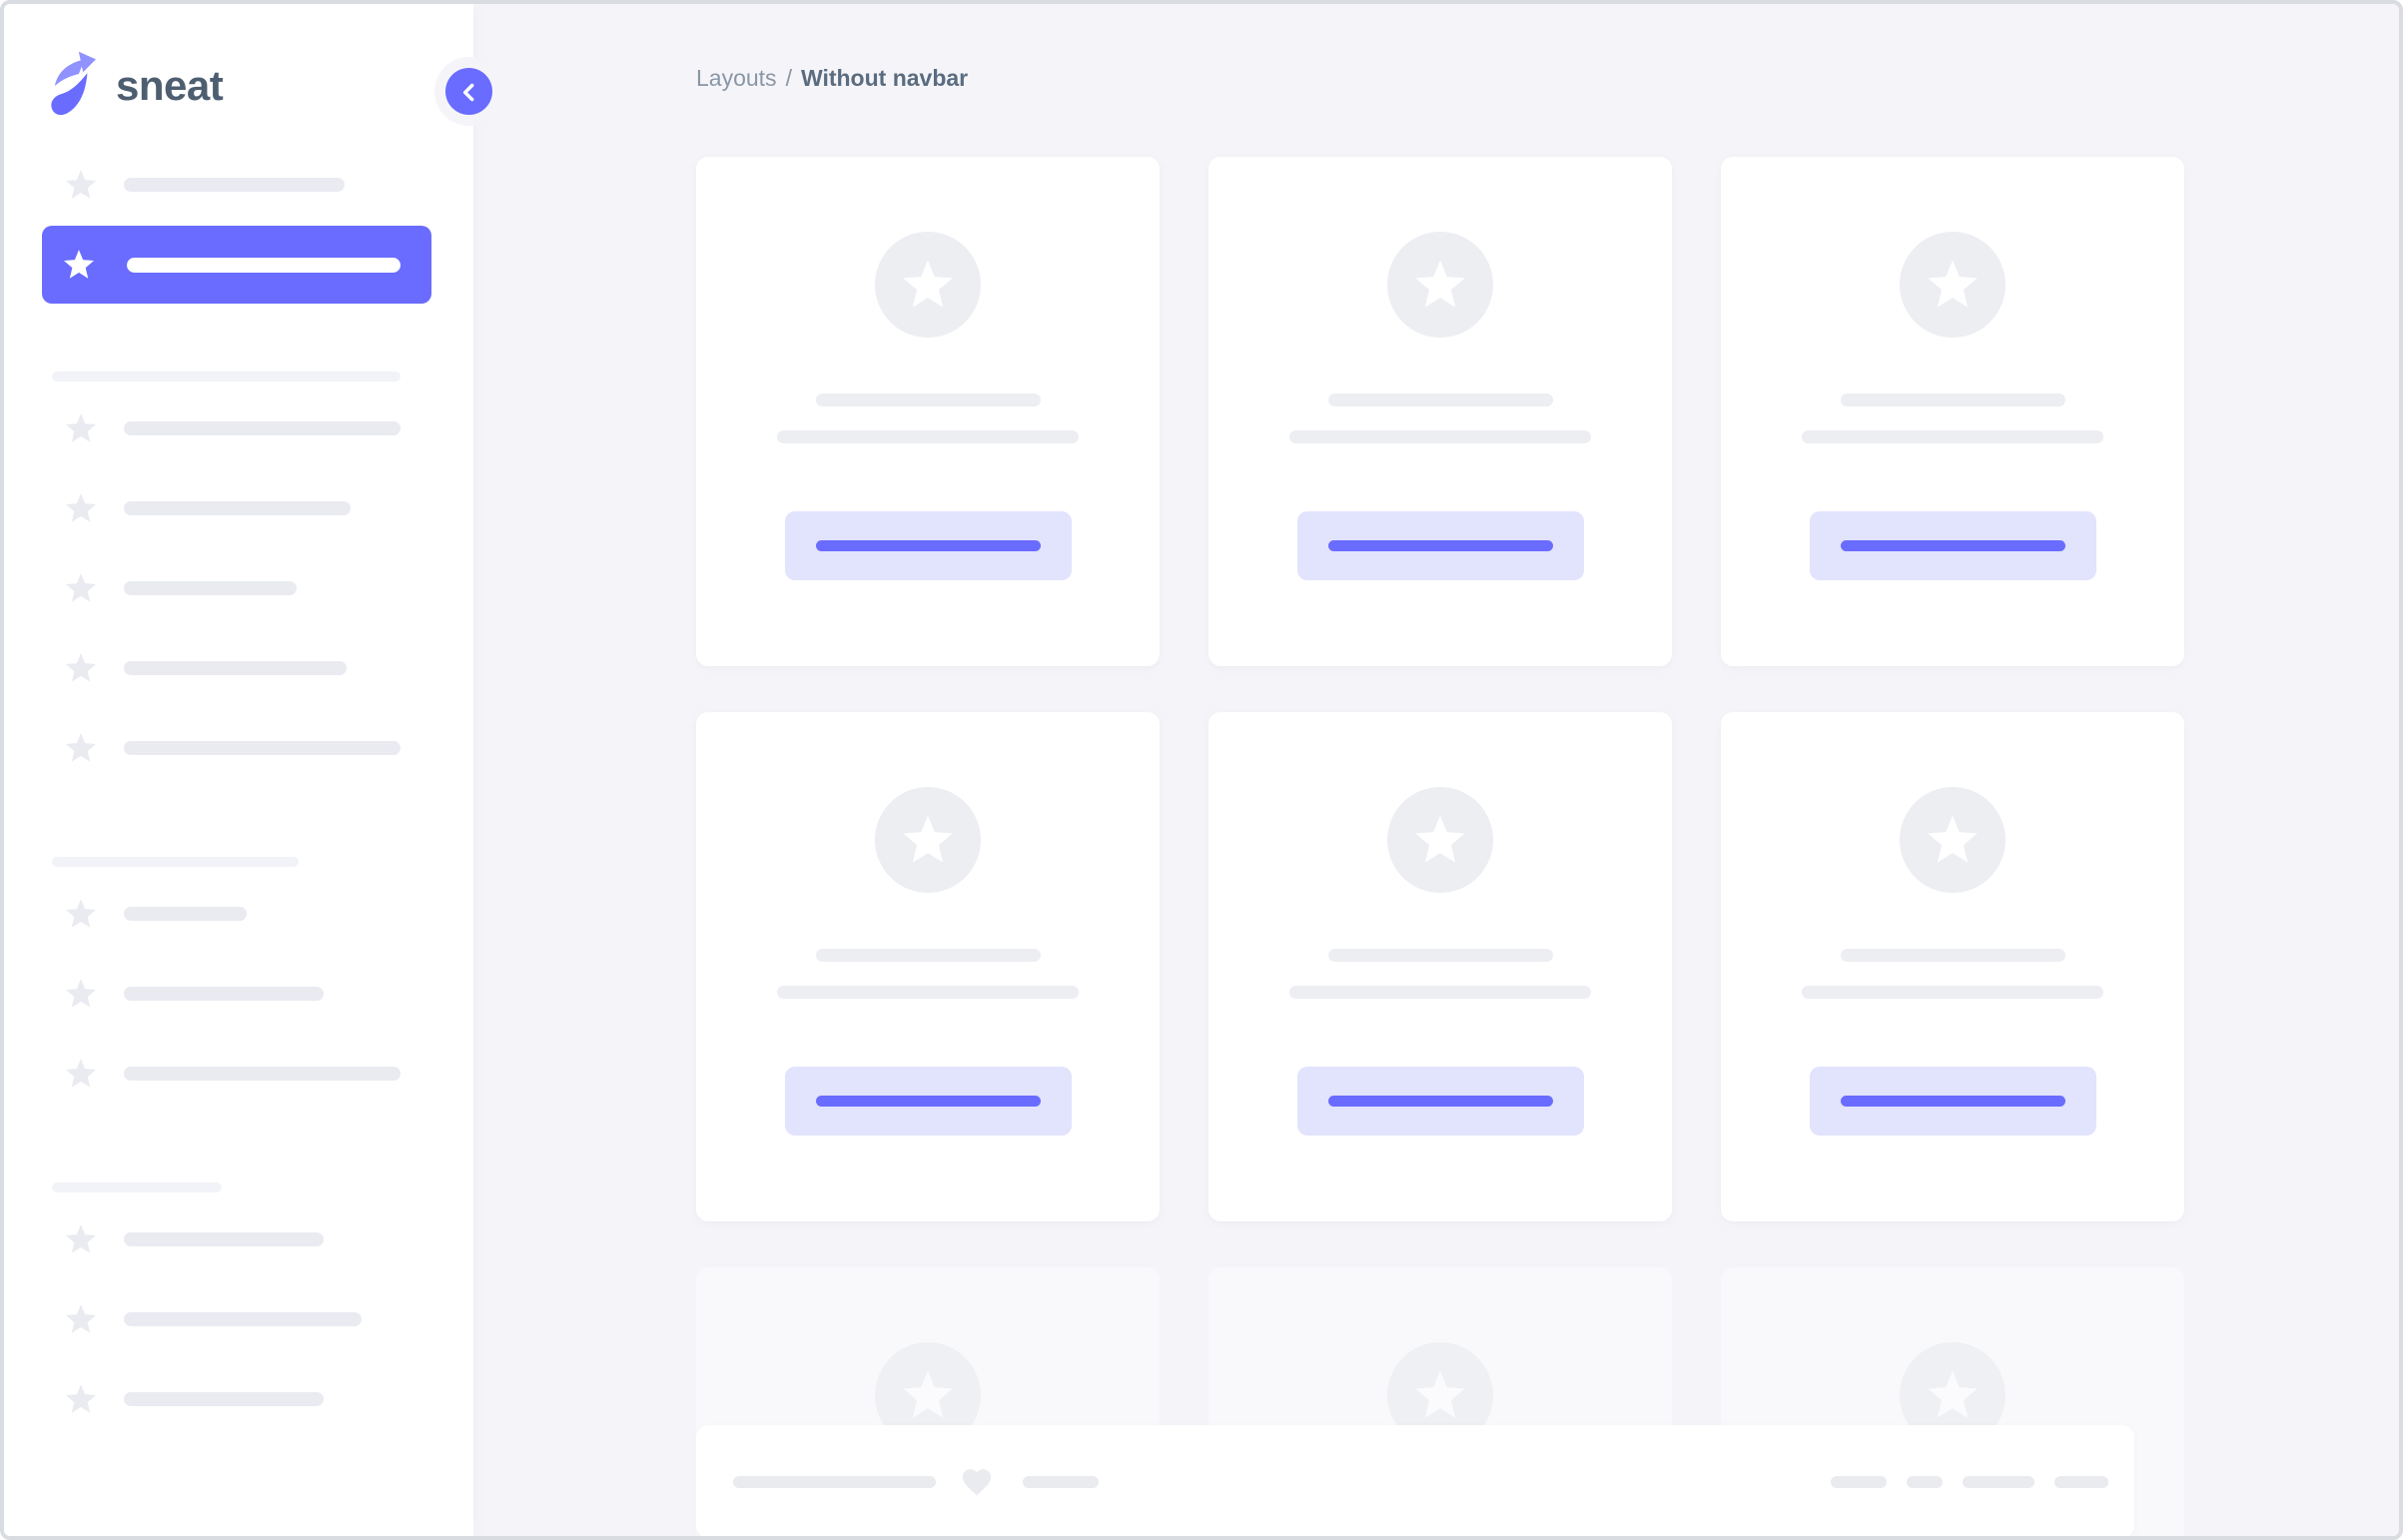 This screenshot has width=2403, height=1540. I want to click on chevron-left-icon, so click(467, 92).